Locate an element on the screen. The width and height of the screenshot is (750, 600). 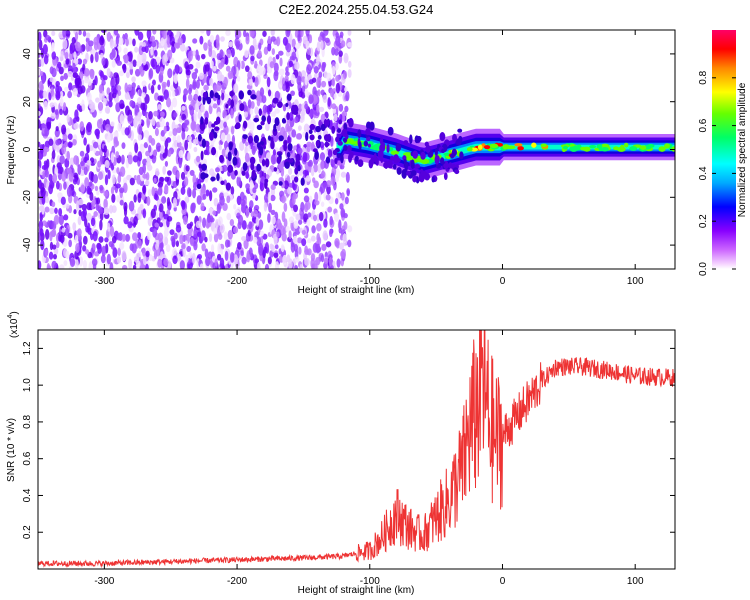
snr-y-multiplier-close: ) is located at coordinates (14, 312).